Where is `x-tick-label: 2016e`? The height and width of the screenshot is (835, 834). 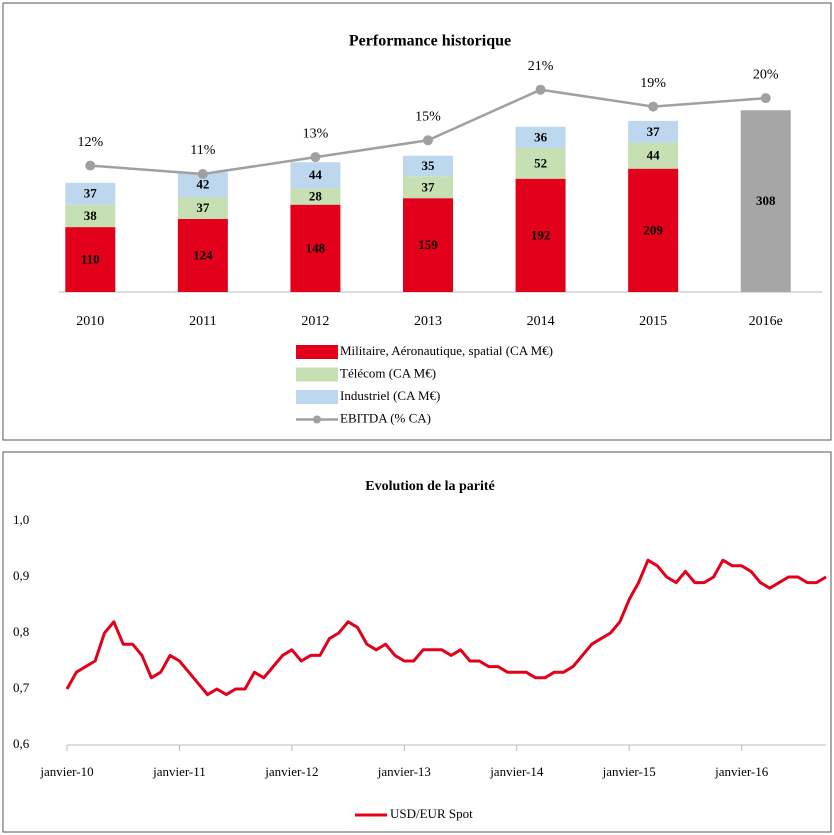 x-tick-label: 2016e is located at coordinates (766, 321).